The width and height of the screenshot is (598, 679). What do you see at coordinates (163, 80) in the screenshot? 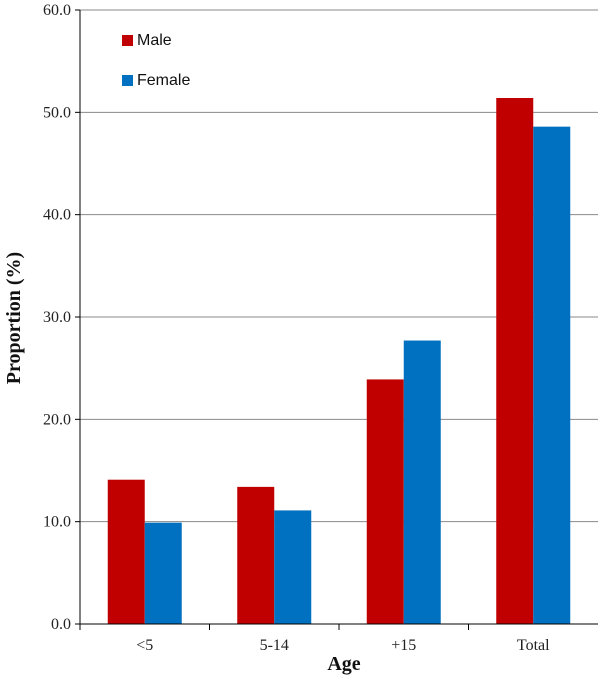
I see `legend-label-female: Female` at bounding box center [163, 80].